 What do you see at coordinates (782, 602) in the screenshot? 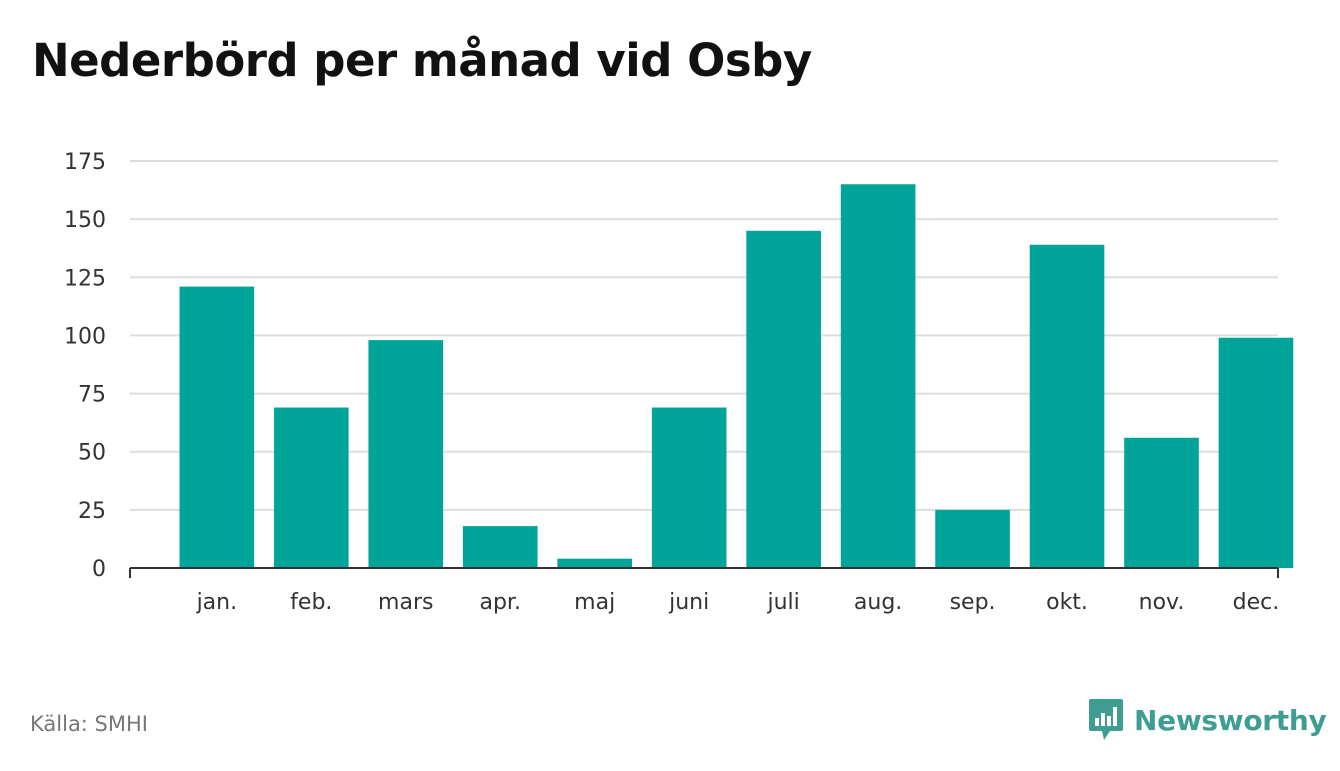
I see `x-tick-label: juli` at bounding box center [782, 602].